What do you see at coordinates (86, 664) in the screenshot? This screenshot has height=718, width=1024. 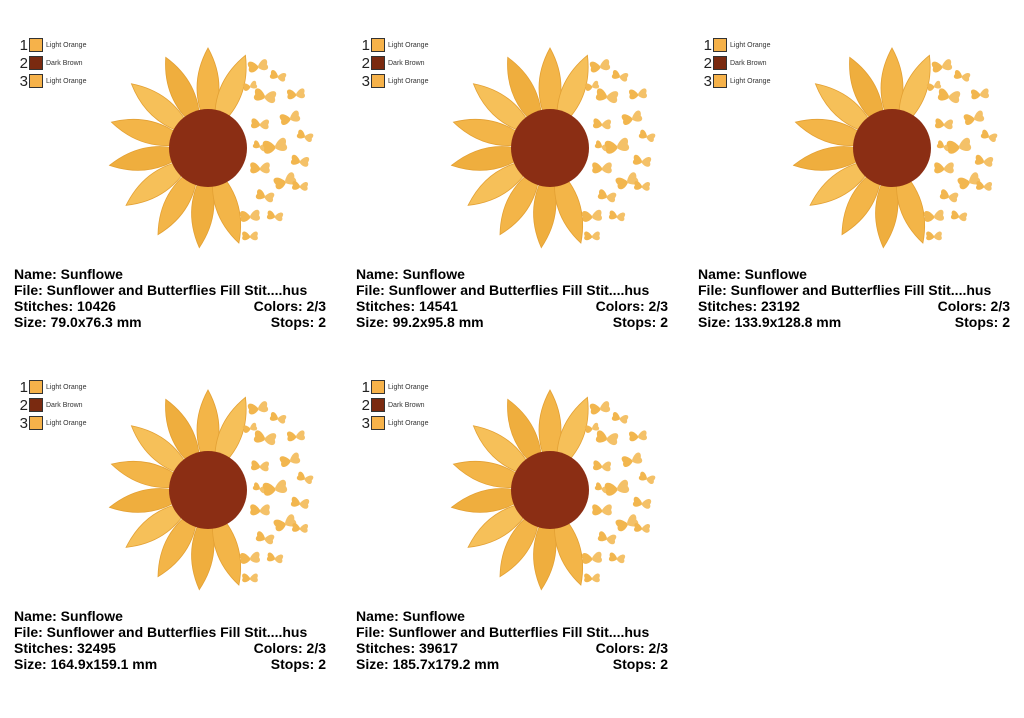 I see `design-size: Size: 164.9x159.1 mm` at bounding box center [86, 664].